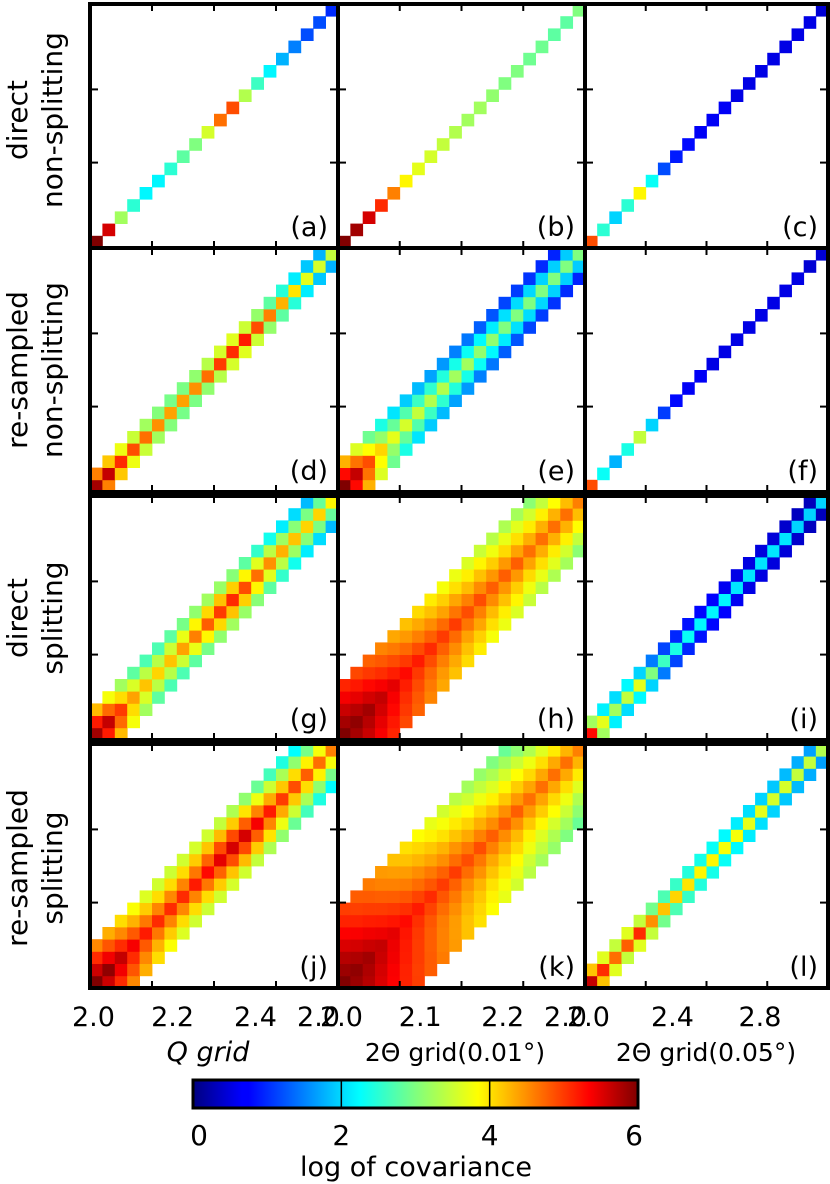  Describe the element at coordinates (461, 370) in the screenshot. I see `panel-e: (e)` at that location.